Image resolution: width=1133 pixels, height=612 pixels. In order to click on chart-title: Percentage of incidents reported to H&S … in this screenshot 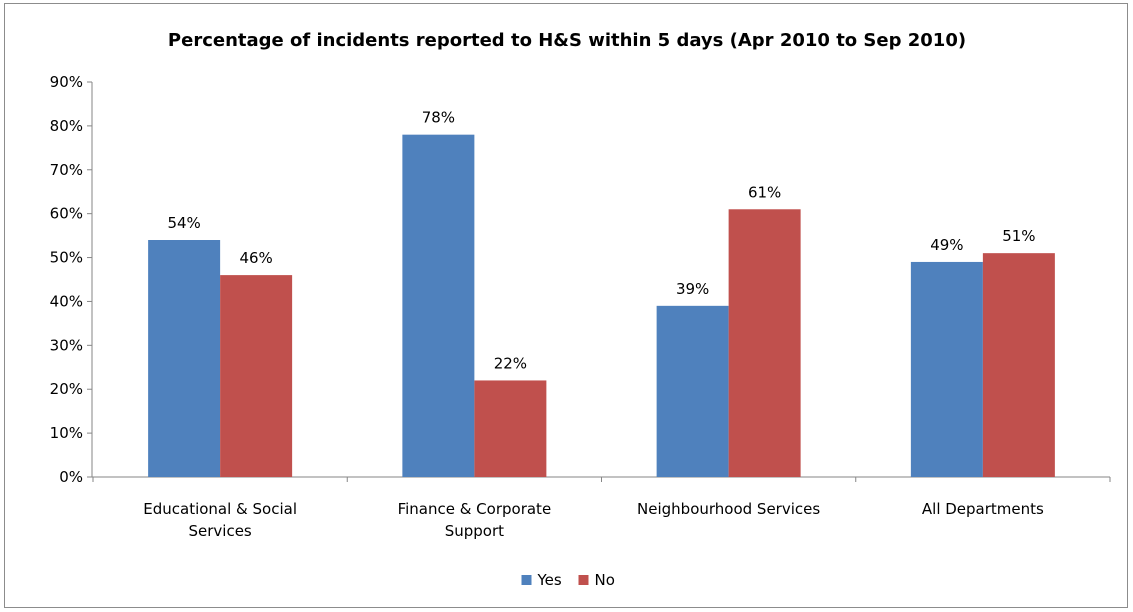, I will do `click(567, 40)`.